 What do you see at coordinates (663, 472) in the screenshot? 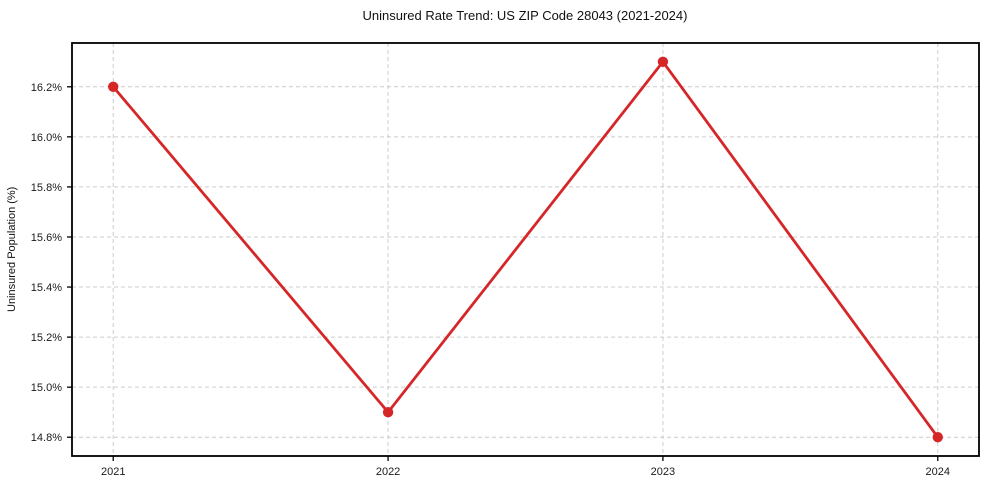
I see `x-tick-label: 2023` at bounding box center [663, 472].